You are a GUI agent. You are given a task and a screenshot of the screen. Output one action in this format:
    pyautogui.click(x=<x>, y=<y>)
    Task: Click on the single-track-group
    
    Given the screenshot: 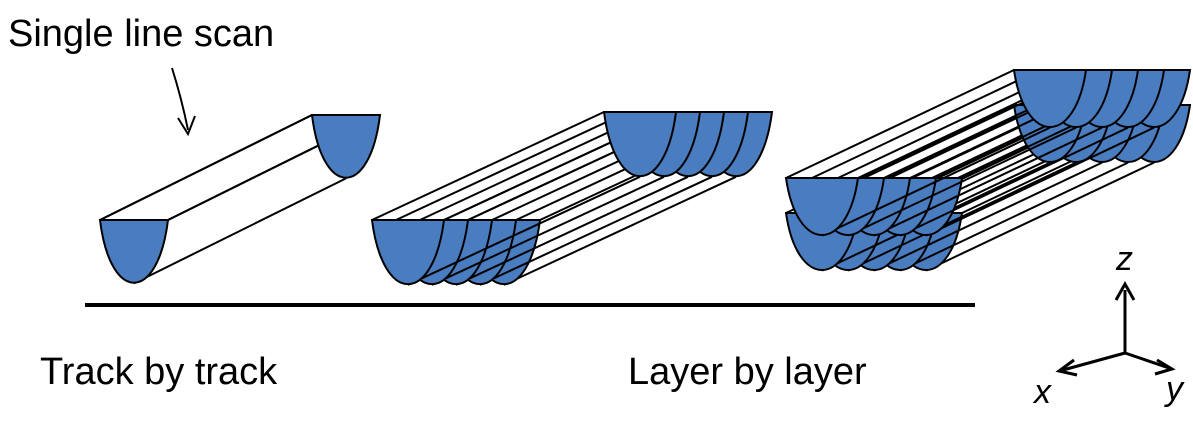 What is the action you would take?
    pyautogui.click(x=240, y=199)
    